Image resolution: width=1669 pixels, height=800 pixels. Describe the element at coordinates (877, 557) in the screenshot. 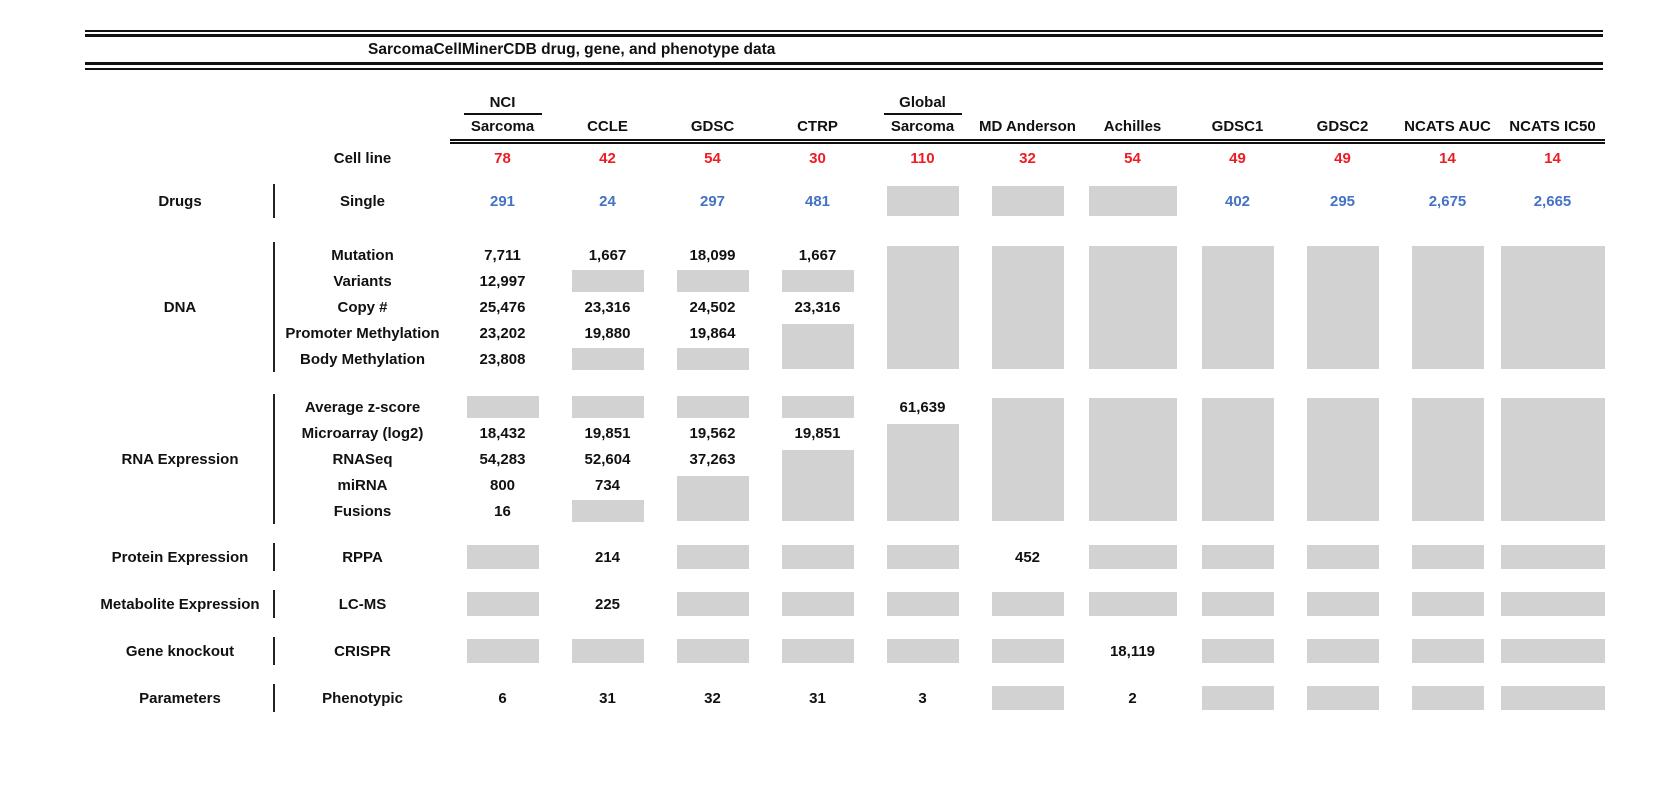

I see `section-protein-expression: Protein Expression RPPA 214 452` at that location.